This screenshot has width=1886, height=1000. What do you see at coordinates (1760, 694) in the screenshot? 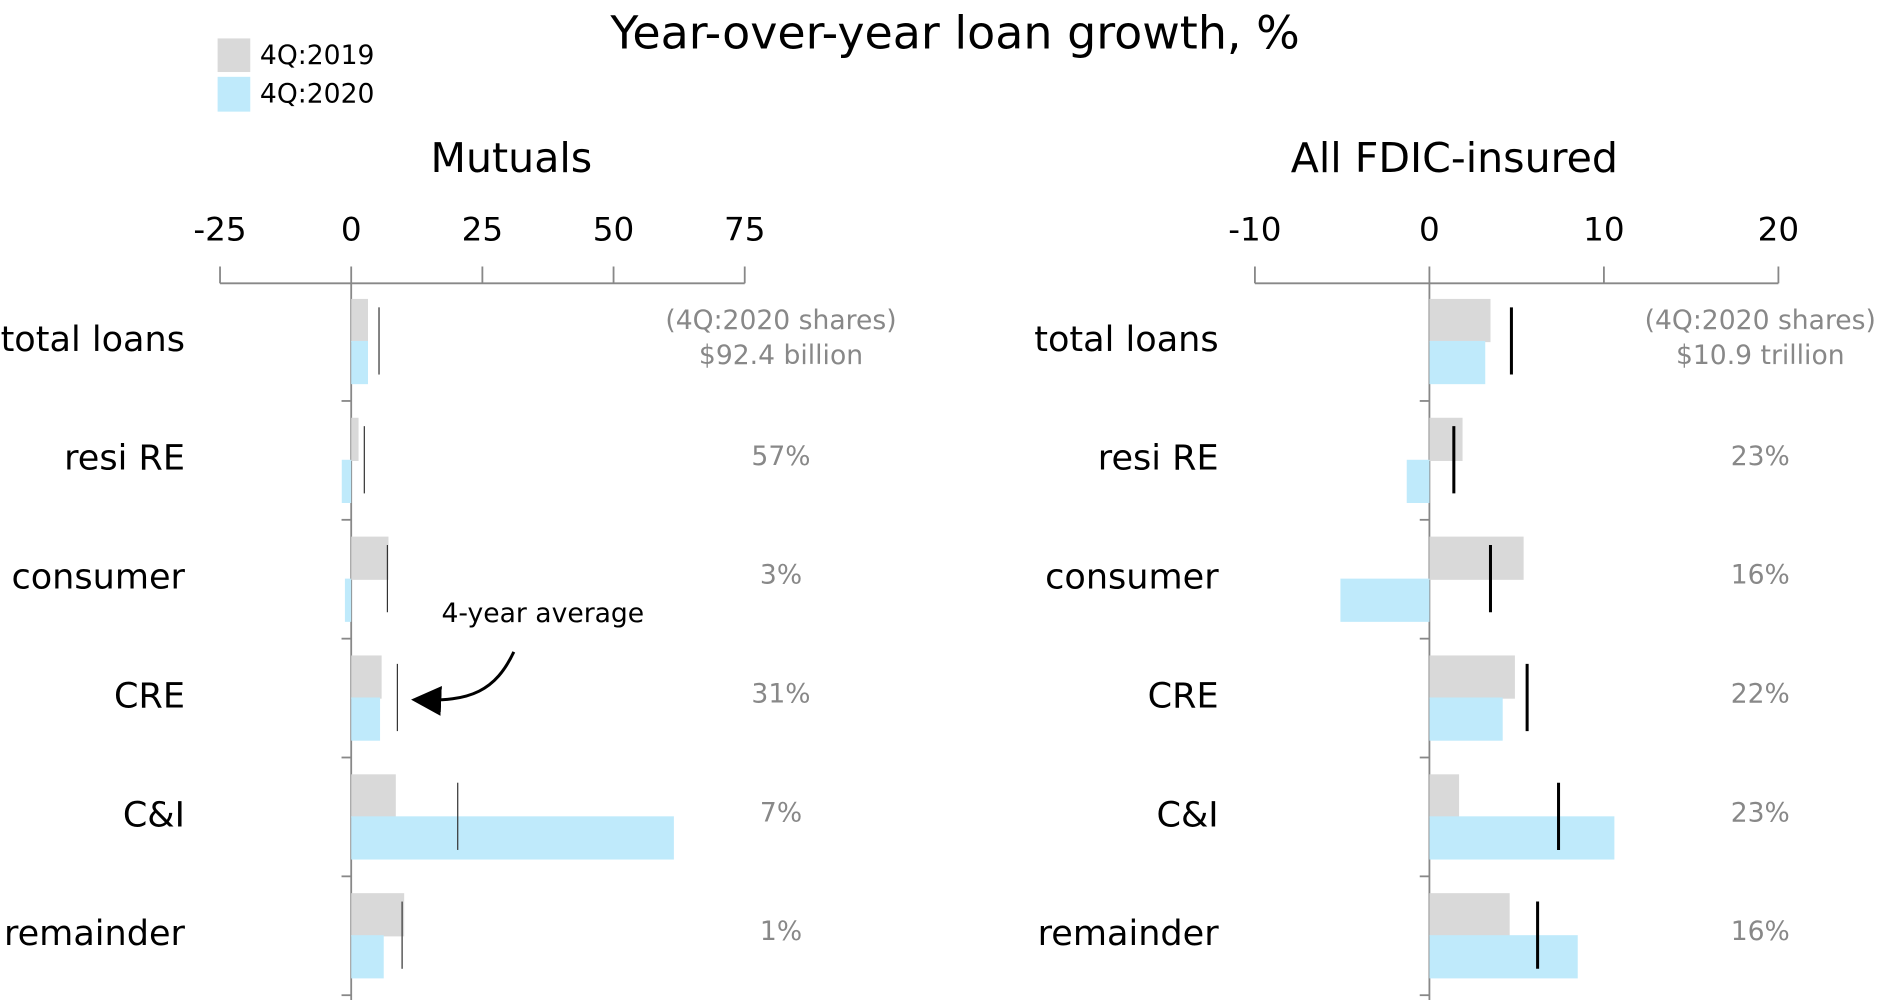
I see `share-label: 22%` at bounding box center [1760, 694].